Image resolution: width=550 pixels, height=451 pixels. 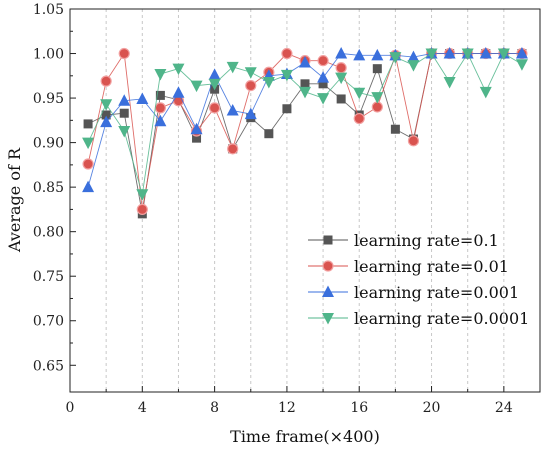 What do you see at coordinates (441, 318) in the screenshot?
I see `legend-label: learning rate=0.0001` at bounding box center [441, 318].